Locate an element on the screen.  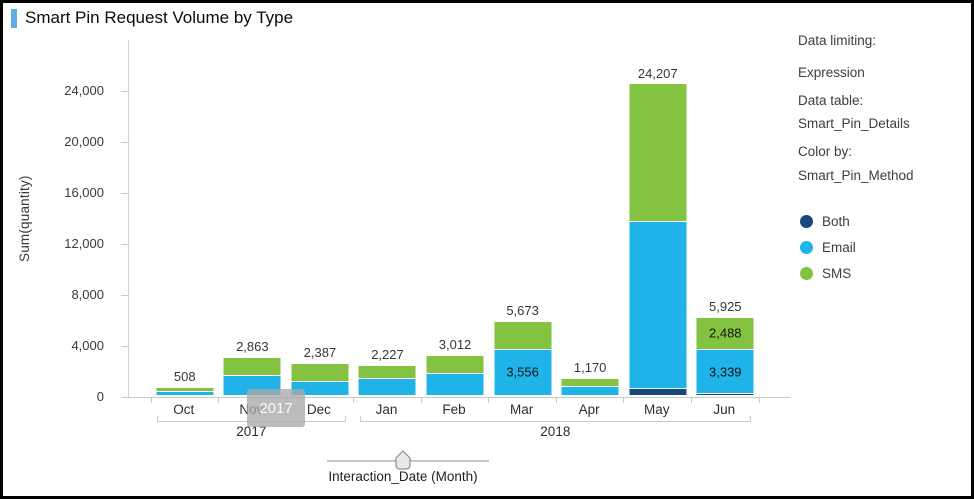
data-limiting-value: Expression is located at coordinates (831, 72).